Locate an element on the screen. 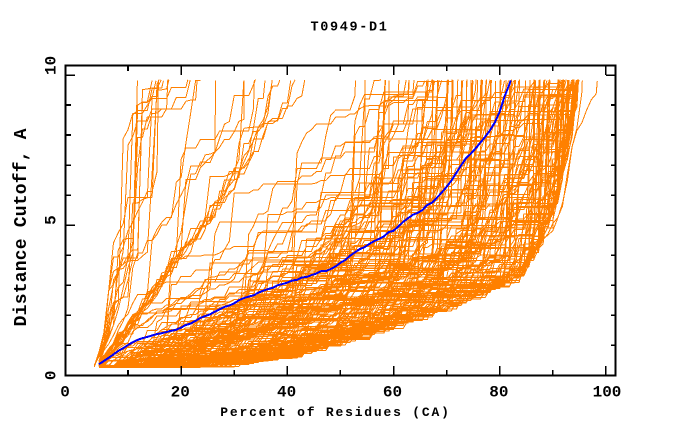 The image size is (680, 440). svg-text: 40 is located at coordinates (286, 392).